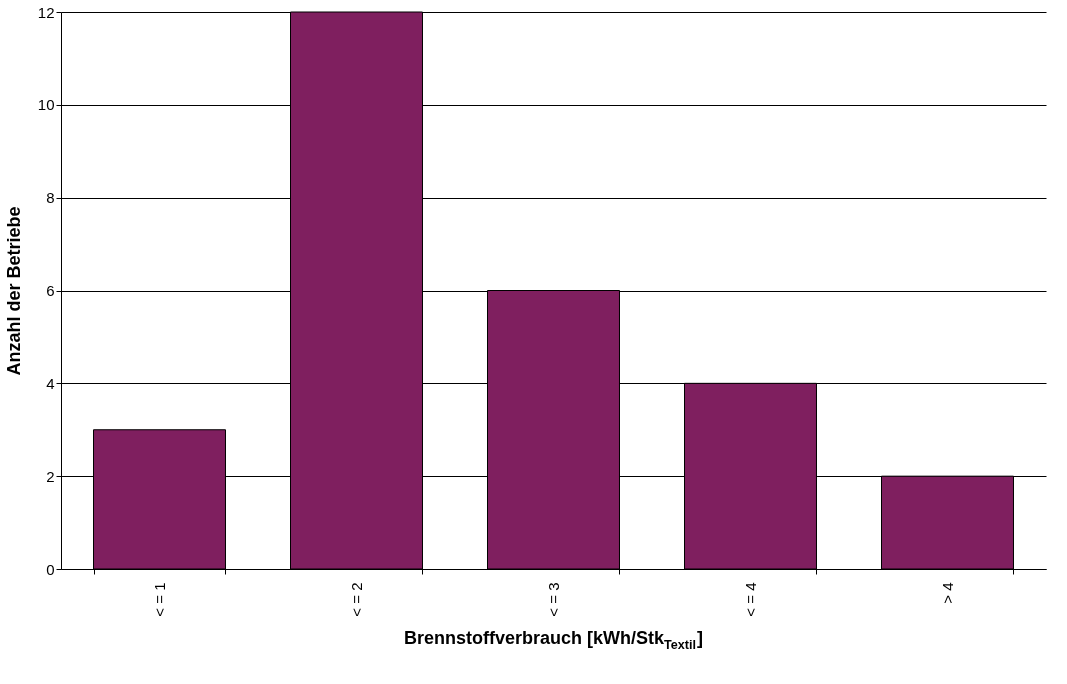 Image resolution: width=1067 pixels, height=684 pixels. What do you see at coordinates (50, 383) in the screenshot?
I see `y-tick-label: 4` at bounding box center [50, 383].